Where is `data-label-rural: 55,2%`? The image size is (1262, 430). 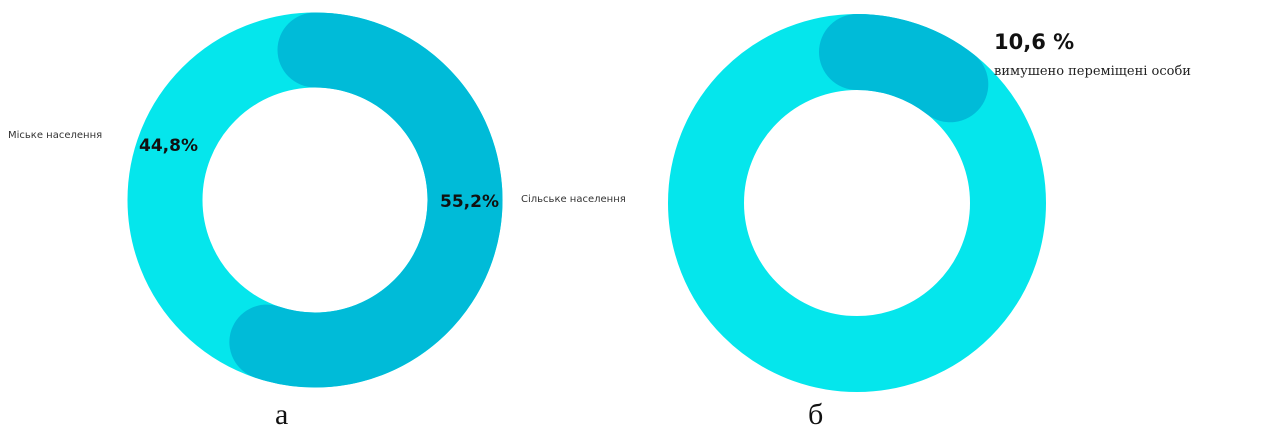 data-label-rural: 55,2% is located at coordinates (469, 202).